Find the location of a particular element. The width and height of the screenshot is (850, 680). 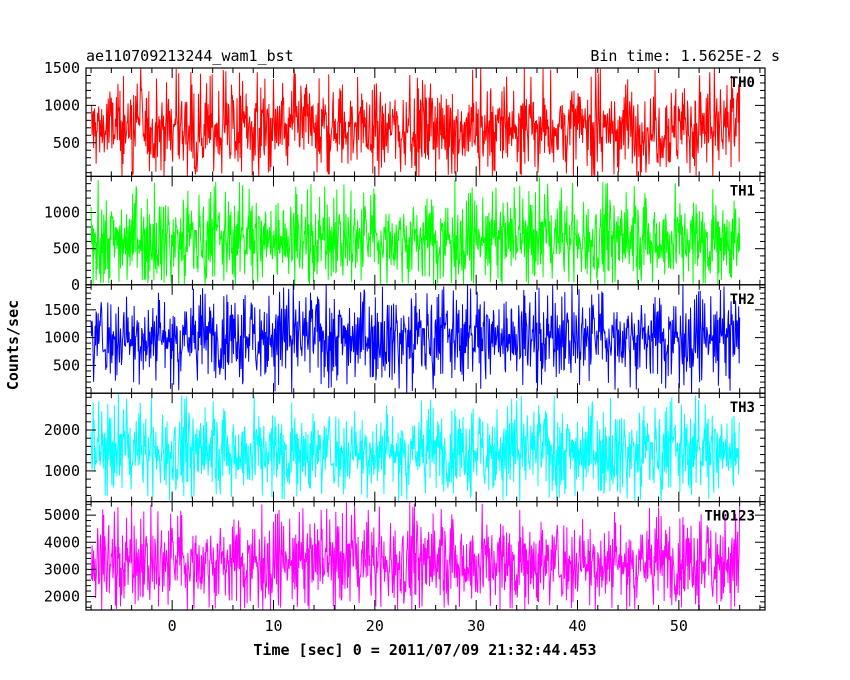

y-tick-label: 5000 is located at coordinates (62, 515).